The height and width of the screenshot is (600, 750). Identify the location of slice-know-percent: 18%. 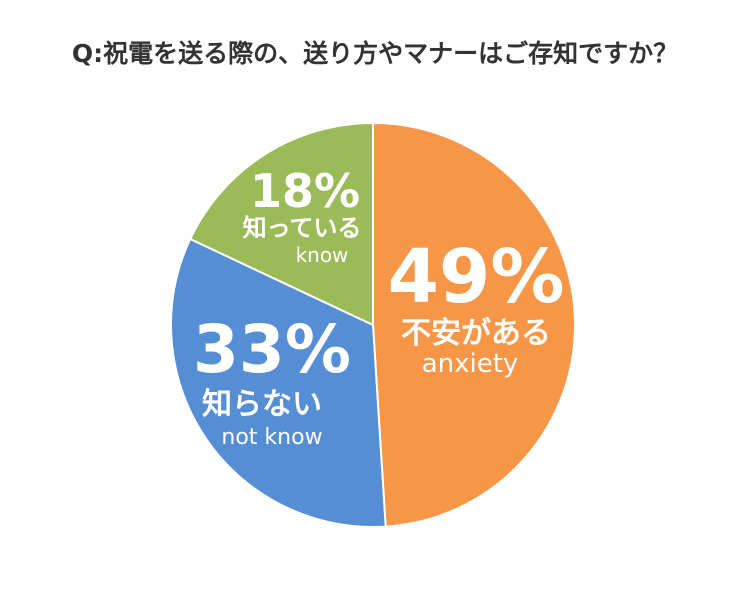
(305, 191).